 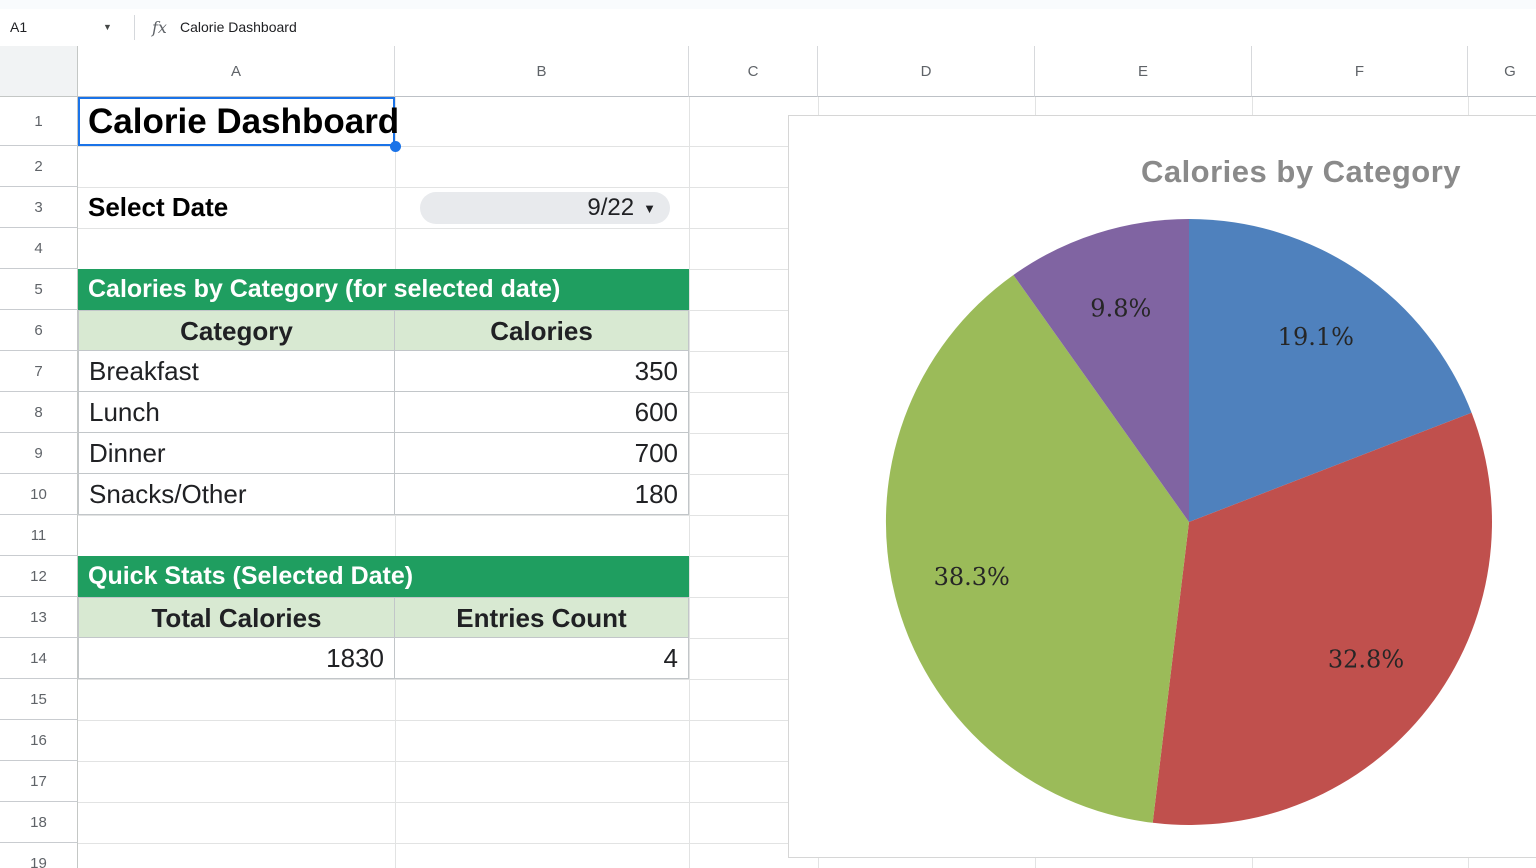 I want to click on column-header-C: C, so click(x=753, y=71).